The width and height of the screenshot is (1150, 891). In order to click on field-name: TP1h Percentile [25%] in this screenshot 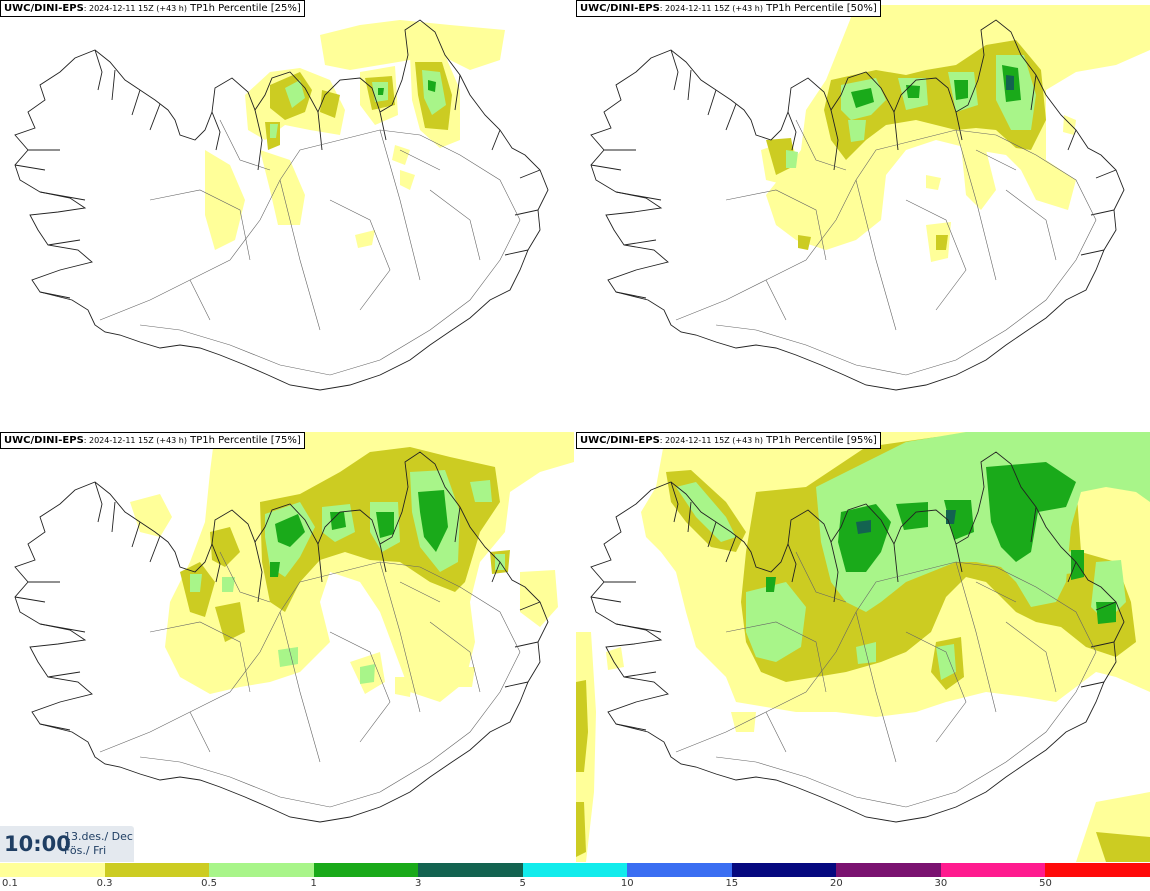, I will do `click(243, 8)`.